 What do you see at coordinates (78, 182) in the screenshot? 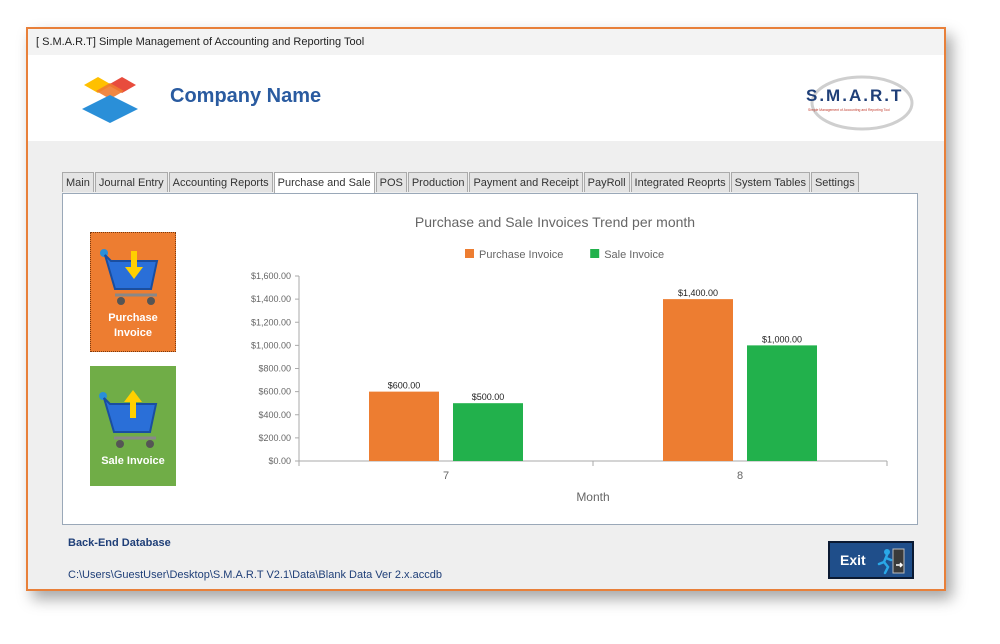
I see `tab-main: Main` at bounding box center [78, 182].